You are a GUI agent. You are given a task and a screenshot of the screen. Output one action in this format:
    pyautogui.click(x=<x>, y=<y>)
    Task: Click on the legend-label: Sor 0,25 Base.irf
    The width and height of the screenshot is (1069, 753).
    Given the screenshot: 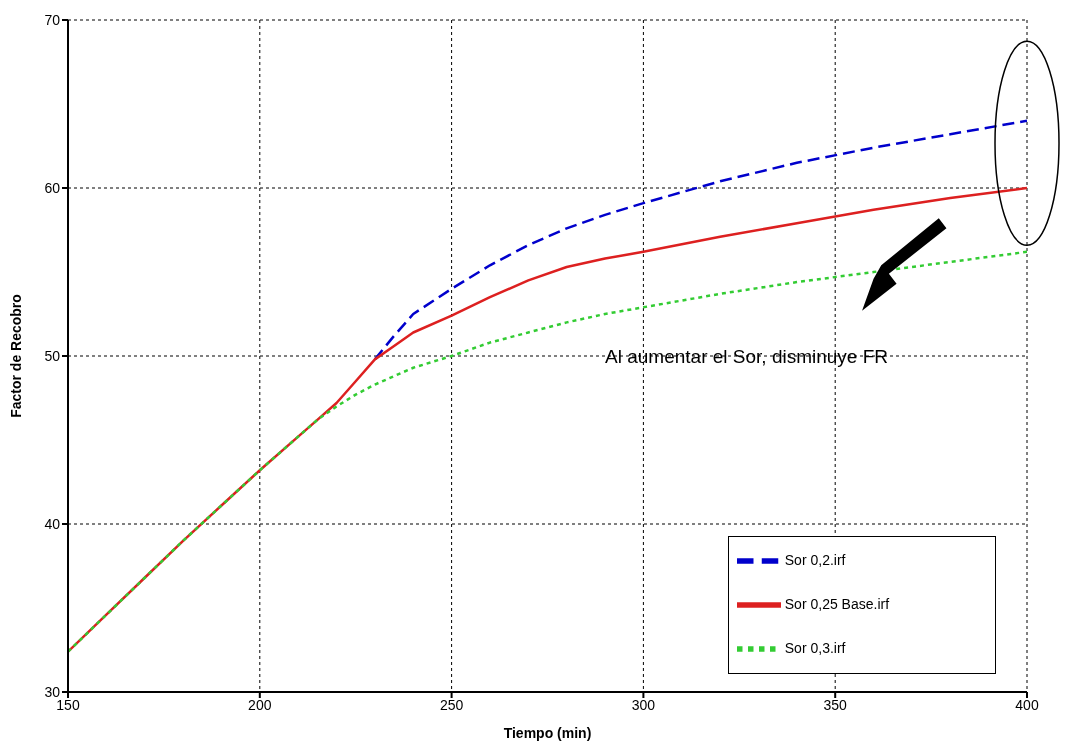 What is the action you would take?
    pyautogui.click(x=837, y=603)
    